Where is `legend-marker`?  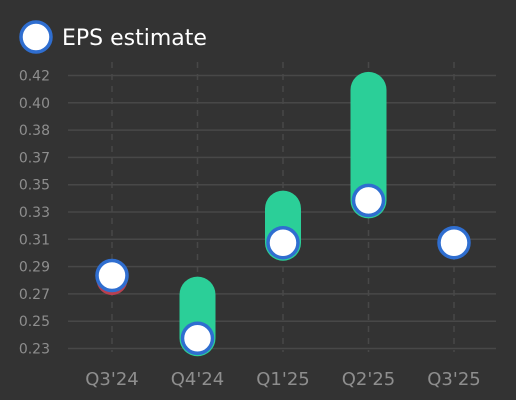
legend-marker is located at coordinates (36, 37).